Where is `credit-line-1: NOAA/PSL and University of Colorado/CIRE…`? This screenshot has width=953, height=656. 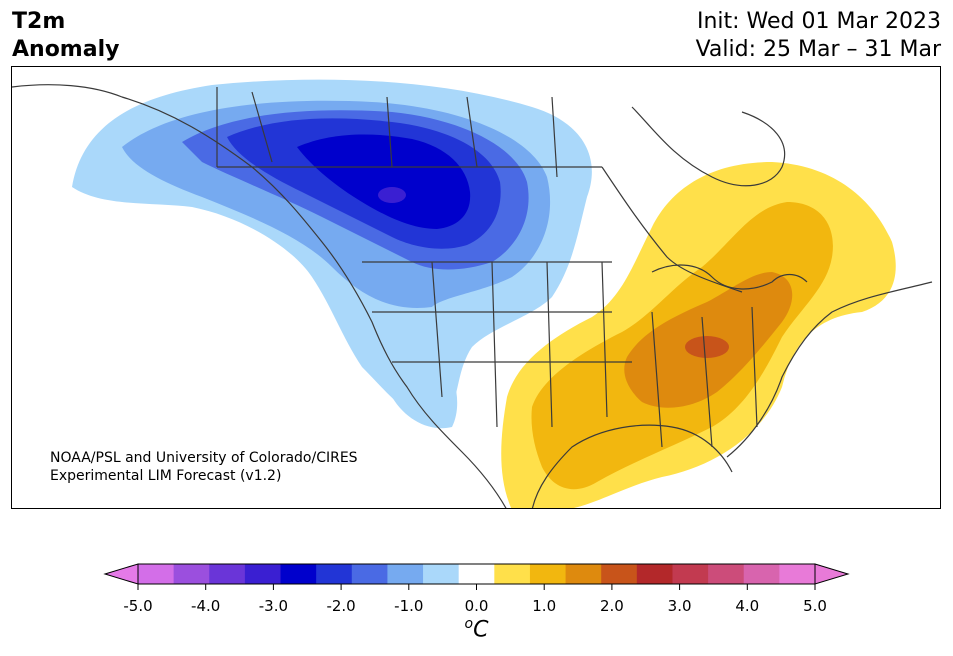 credit-line-1: NOAA/PSL and University of Colorado/CIRE… is located at coordinates (204, 458).